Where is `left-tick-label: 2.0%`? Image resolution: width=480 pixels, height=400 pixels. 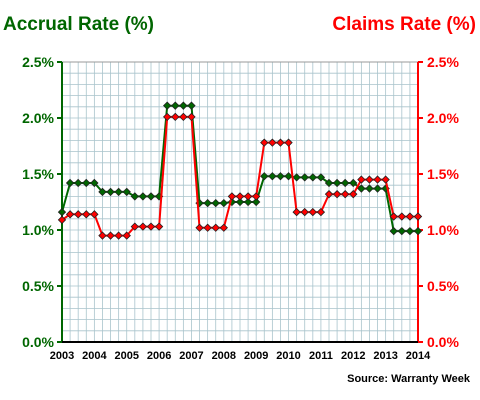
left-tick-label: 2.0% is located at coordinates (38, 118).